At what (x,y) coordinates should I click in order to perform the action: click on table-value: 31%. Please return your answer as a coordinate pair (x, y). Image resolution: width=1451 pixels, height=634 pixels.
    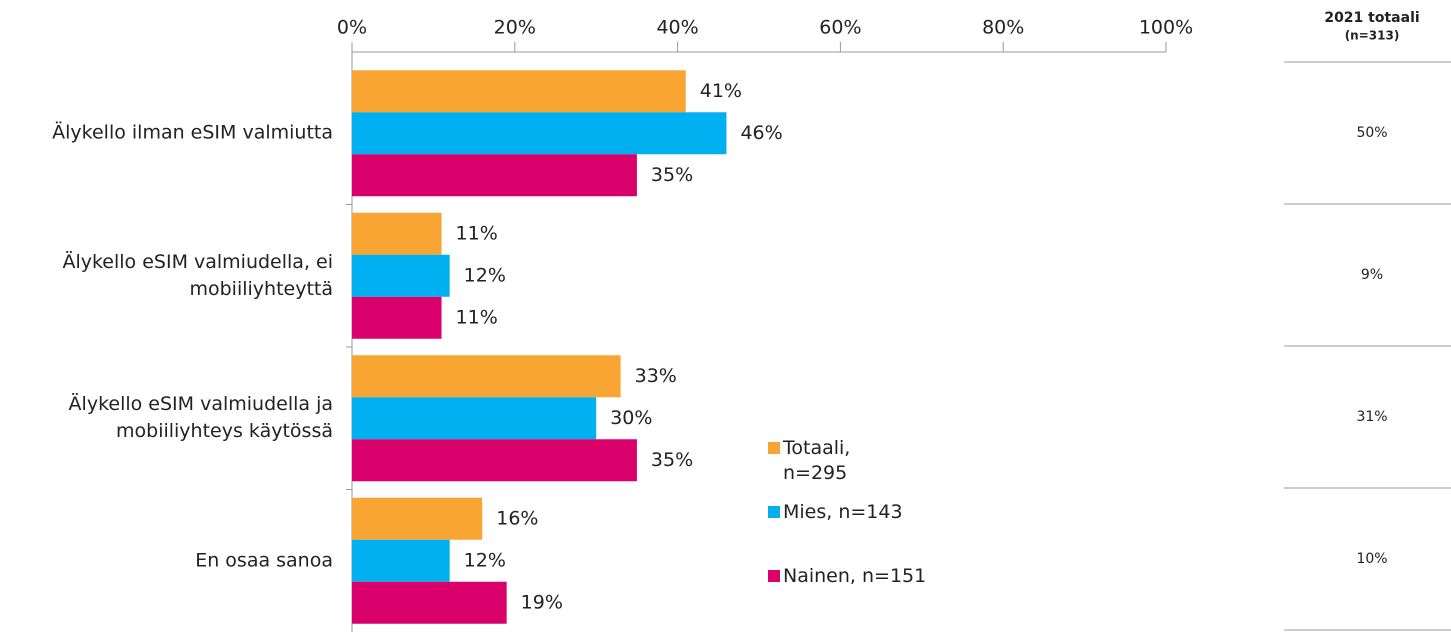
    Looking at the image, I should click on (1371, 417).